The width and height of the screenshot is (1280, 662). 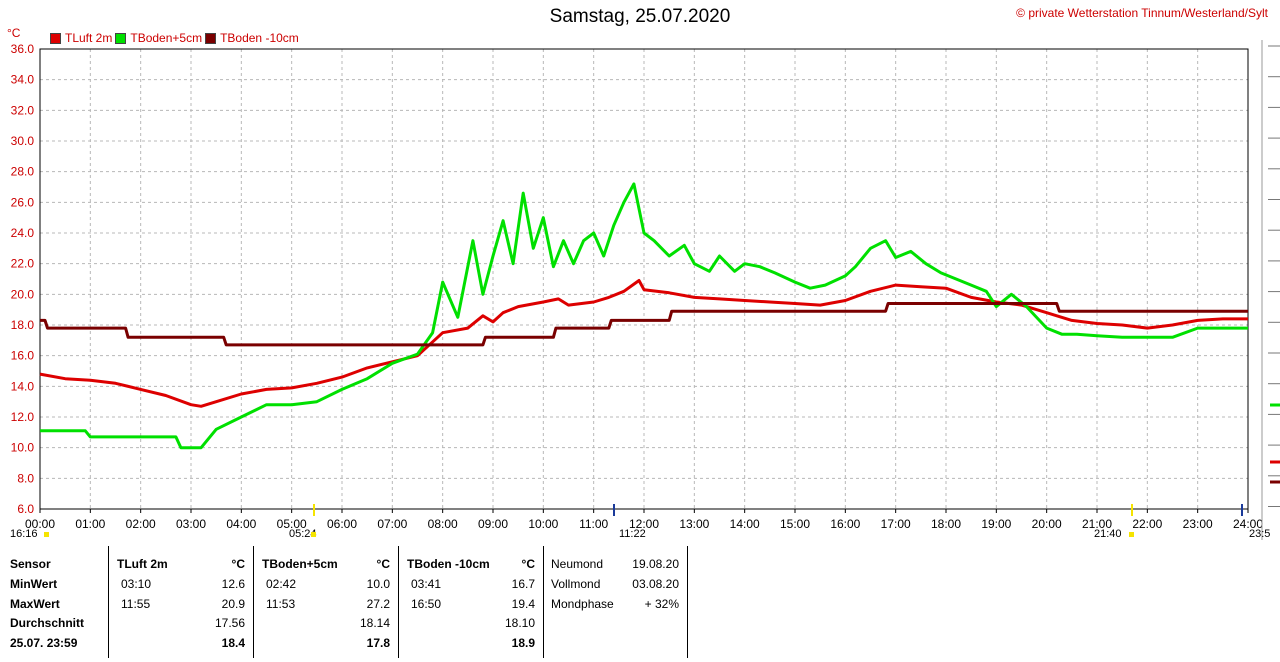 What do you see at coordinates (661, 604) in the screenshot?
I see `moon-phase-value: + 32%` at bounding box center [661, 604].